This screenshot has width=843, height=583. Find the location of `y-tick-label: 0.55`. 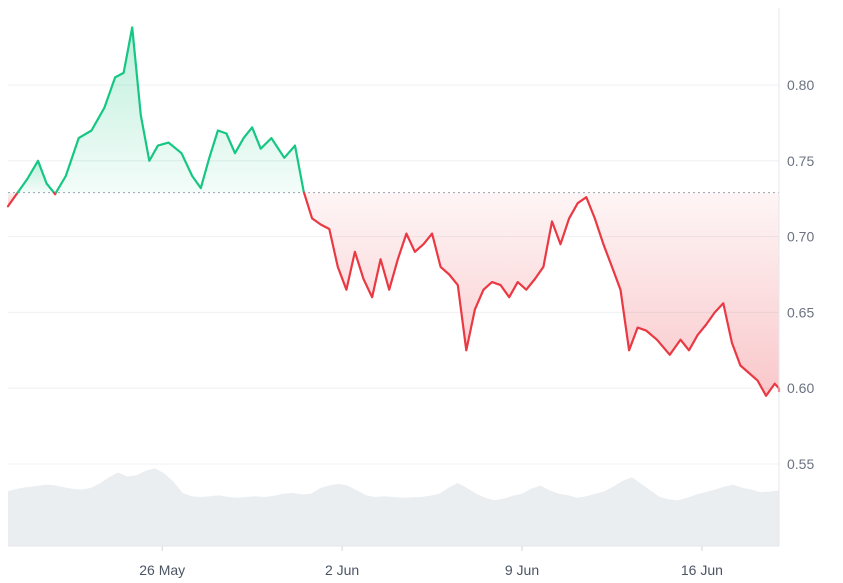

y-tick-label: 0.55 is located at coordinates (800, 464).